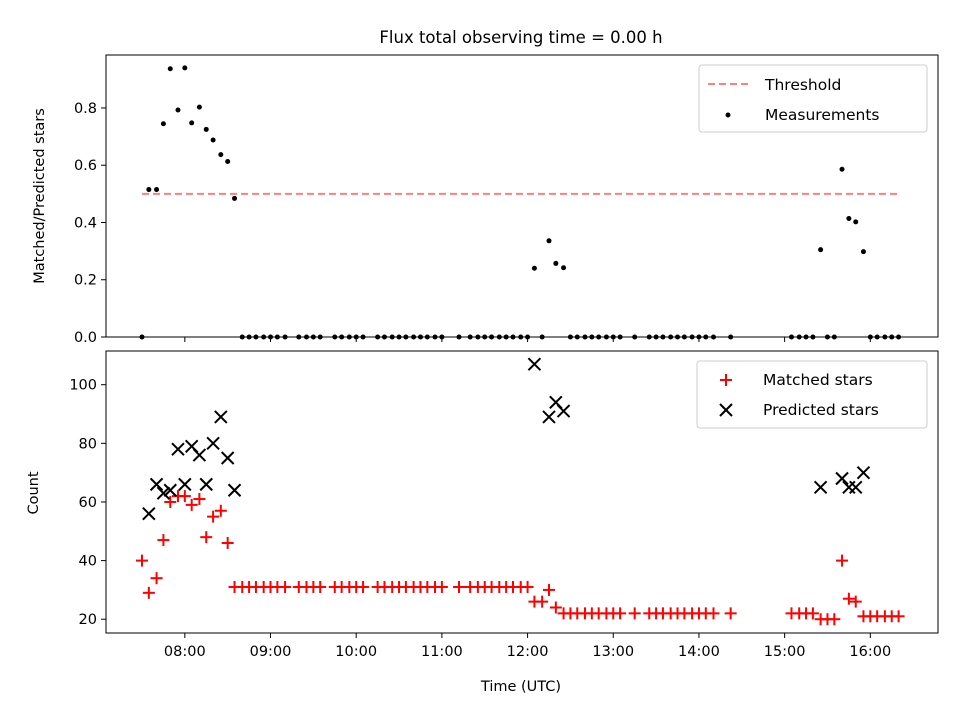  What do you see at coordinates (528, 652) in the screenshot?
I see `x-tick-label: 12:00` at bounding box center [528, 652].